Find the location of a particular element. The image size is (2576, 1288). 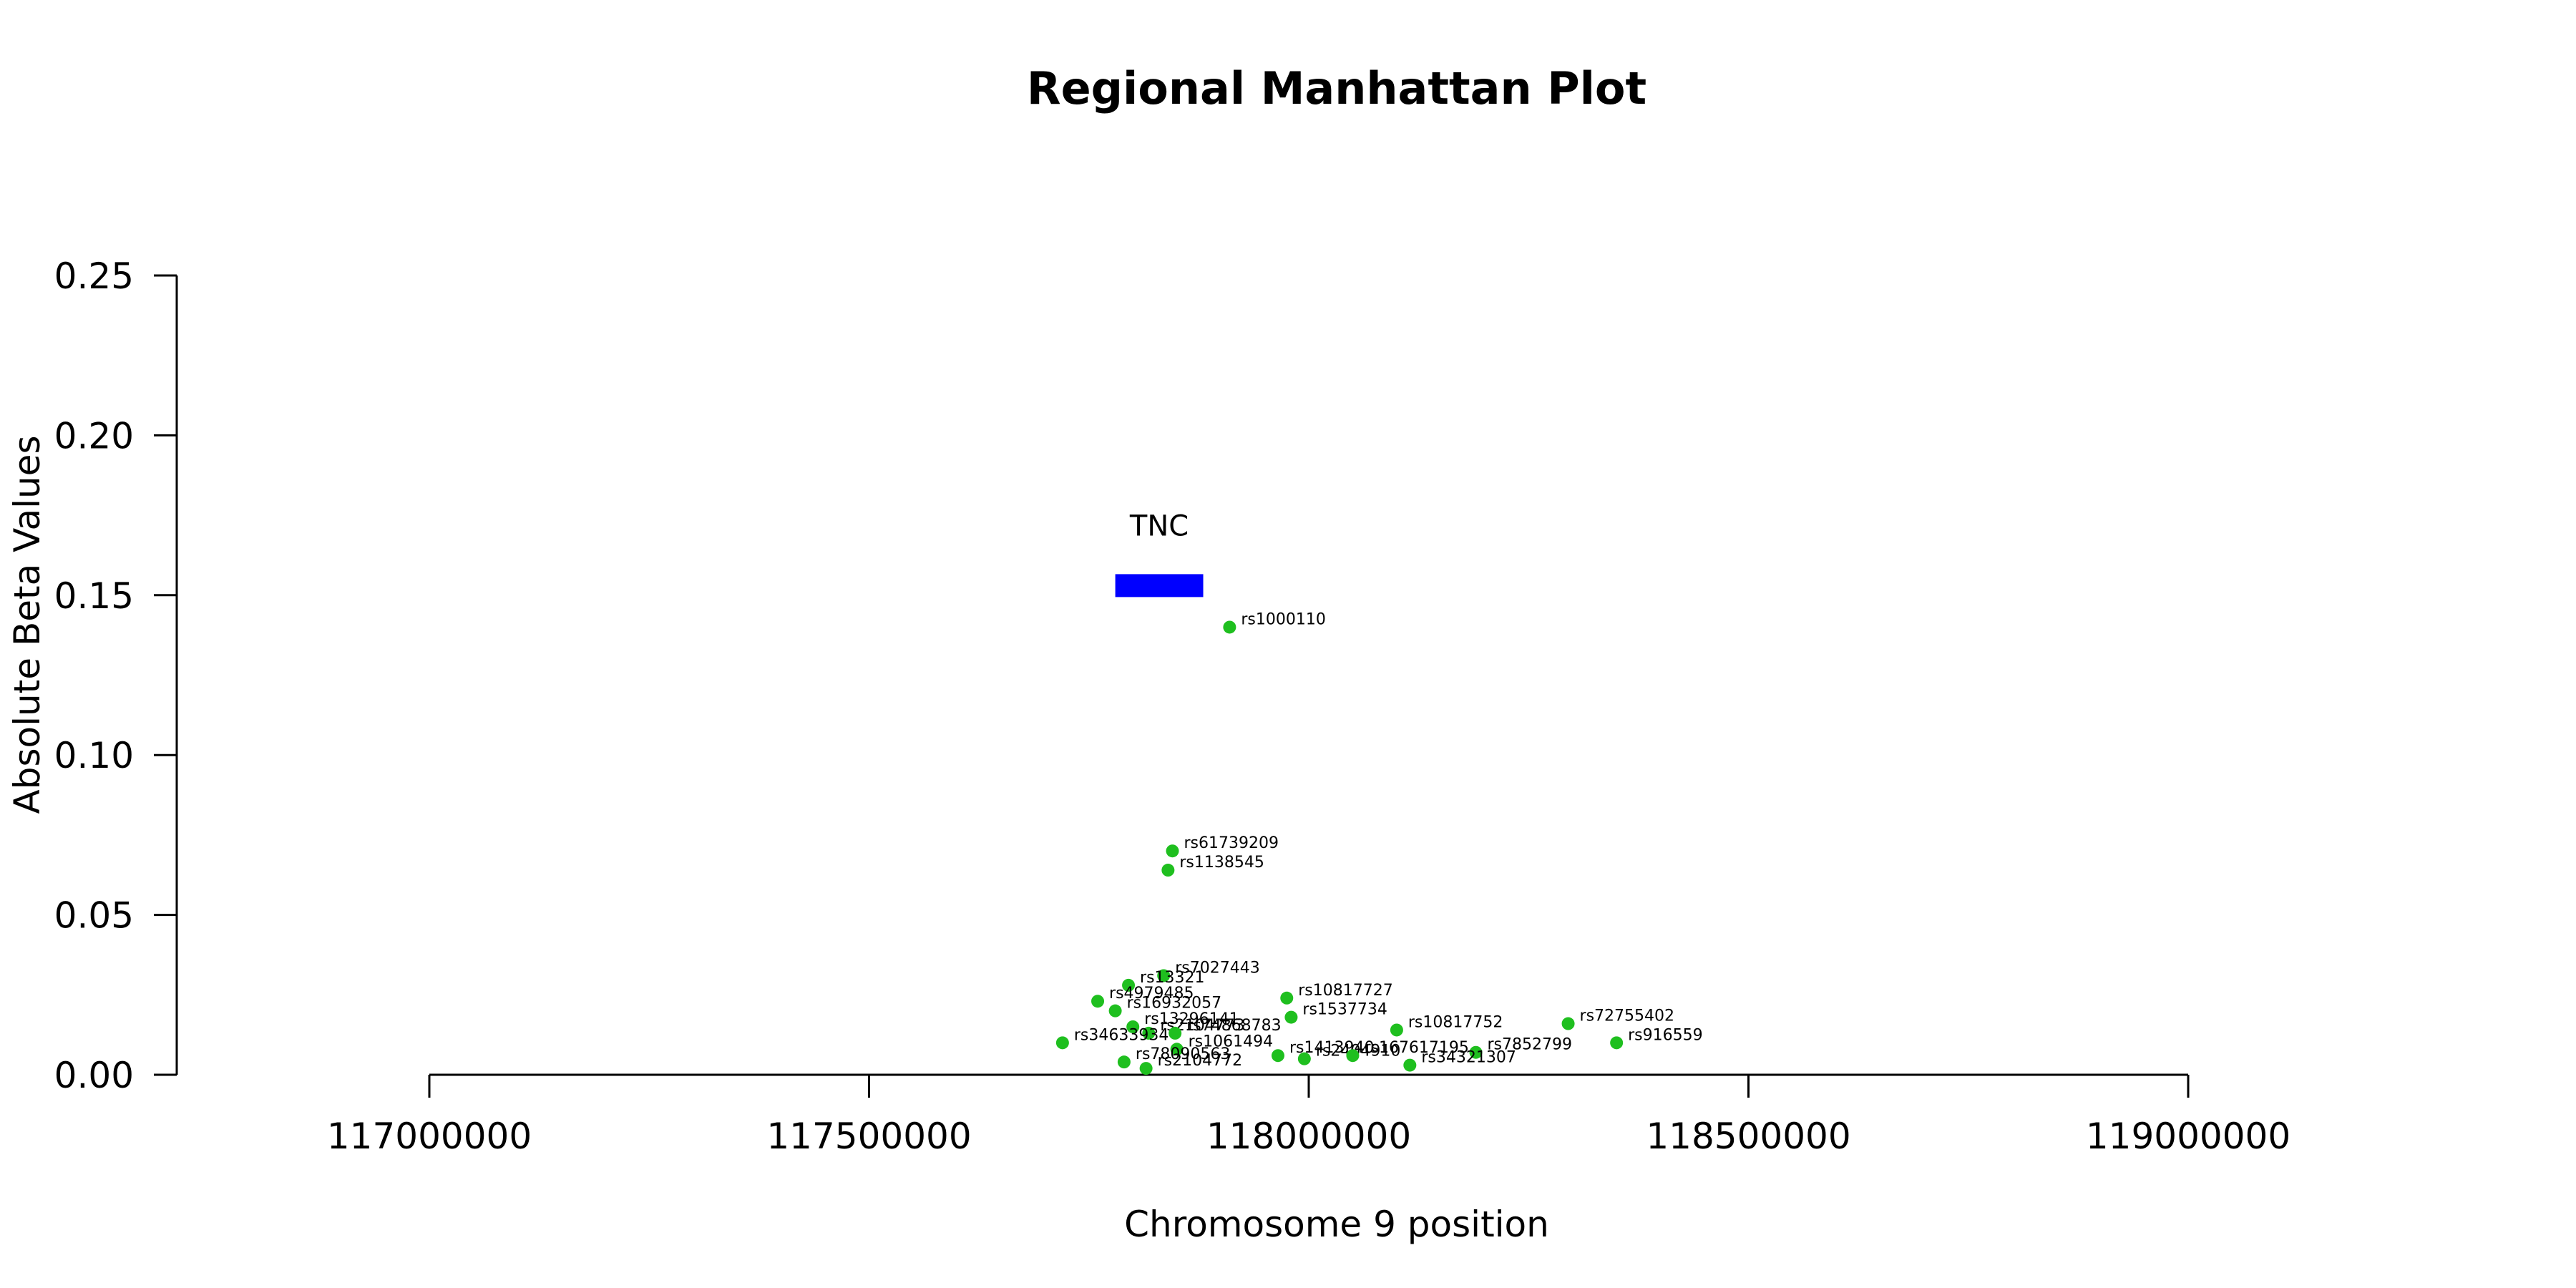

y-tick-label: 0.20 is located at coordinates (94, 436).